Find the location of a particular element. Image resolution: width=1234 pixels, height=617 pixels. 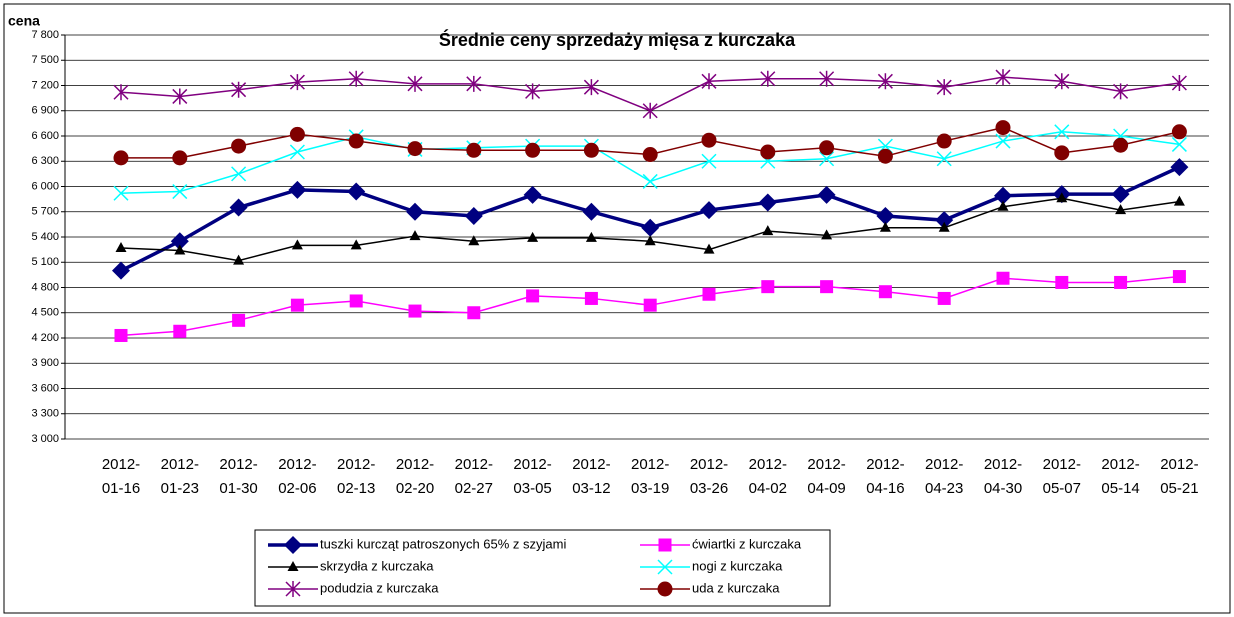

x-tick-label: 2012-04-02 is located at coordinates (767, 476).